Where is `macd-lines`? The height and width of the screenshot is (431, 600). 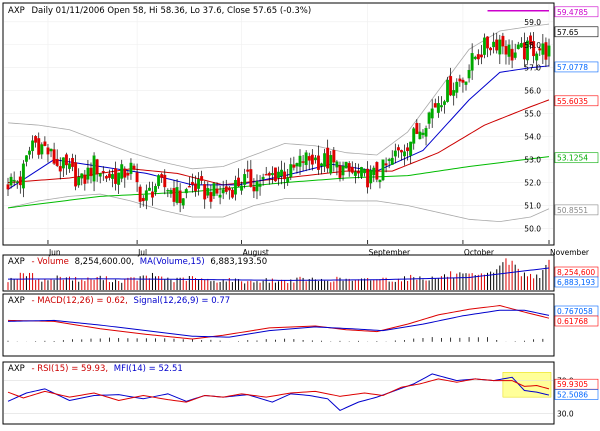
macd-lines is located at coordinates (278, 322).